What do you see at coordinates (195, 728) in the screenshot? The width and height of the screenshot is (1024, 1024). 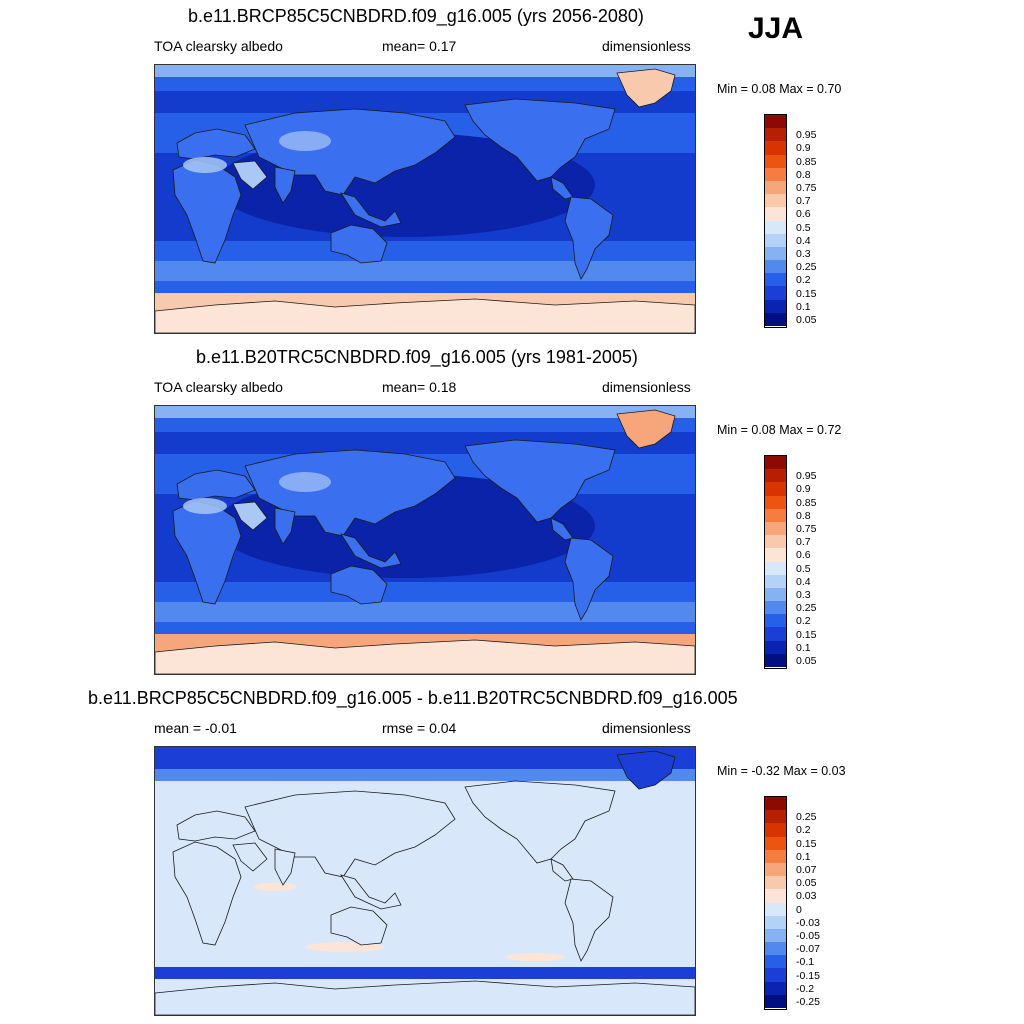 I see `mean-label: mean = -0.01` at bounding box center [195, 728].